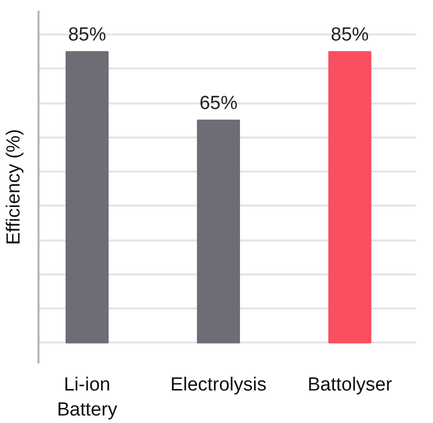  Describe the element at coordinates (87, 397) in the screenshot. I see `x-tick-label: Li-ion Battery` at that location.